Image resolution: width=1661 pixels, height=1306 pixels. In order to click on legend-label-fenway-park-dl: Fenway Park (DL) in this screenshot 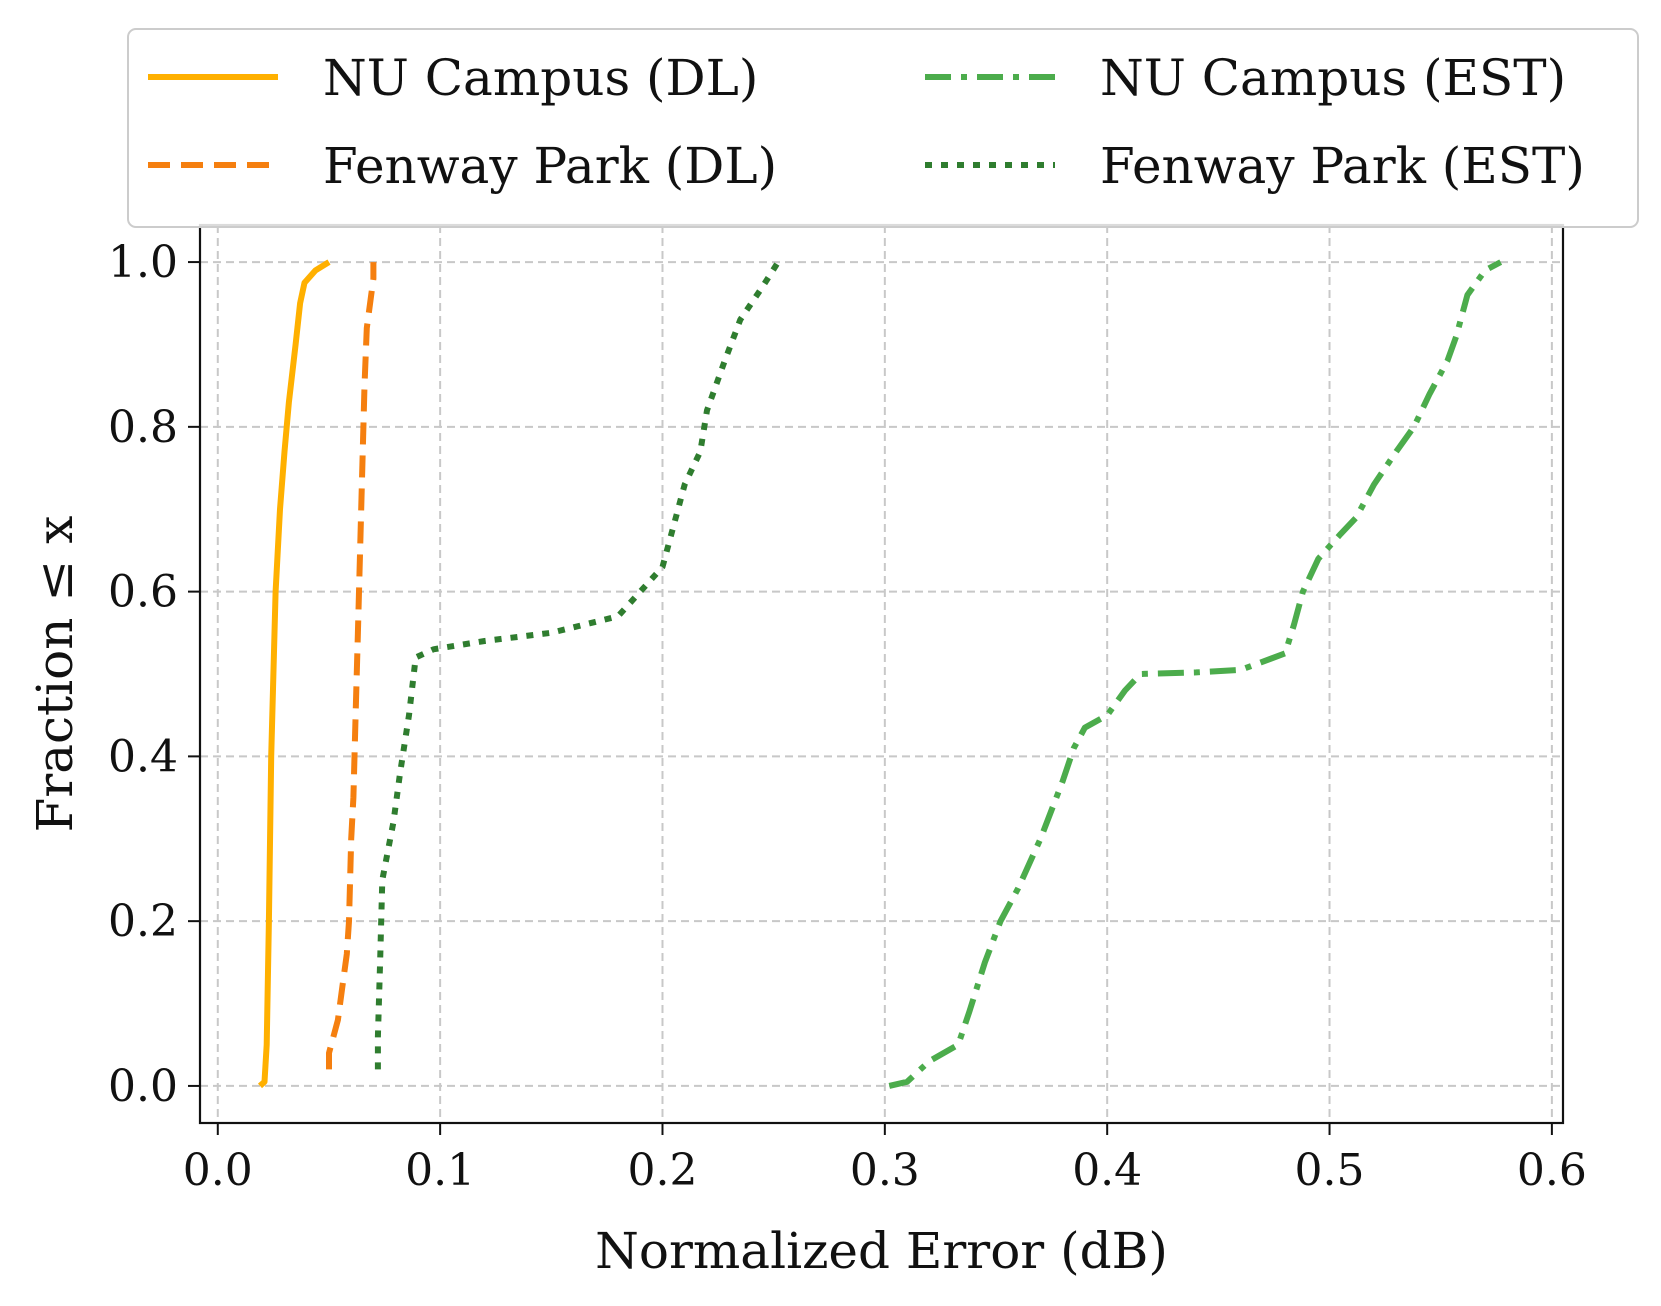, I will do `click(550, 166)`.